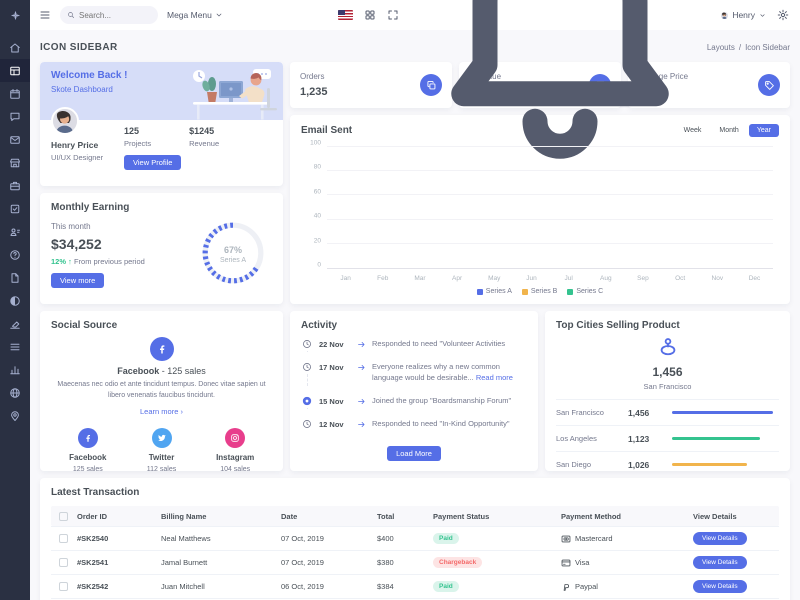 The height and width of the screenshot is (600, 800). Describe the element at coordinates (393, 15) in the screenshot. I see `fullscreen-icon` at that location.